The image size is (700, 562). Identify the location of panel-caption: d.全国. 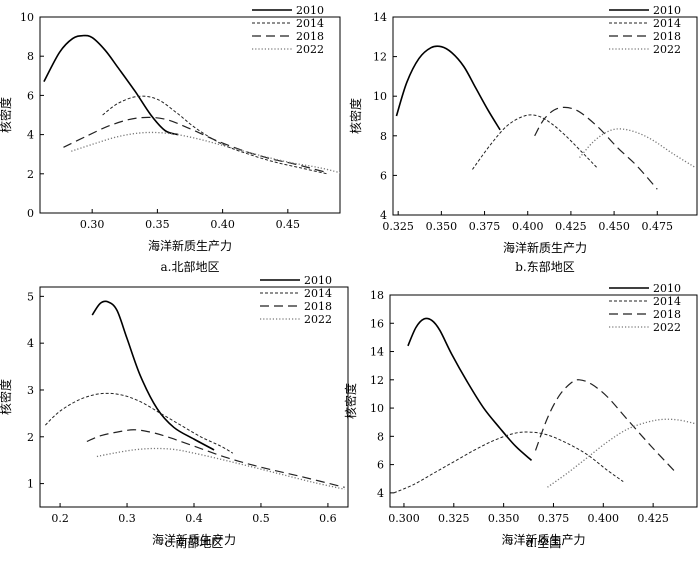
(544, 542).